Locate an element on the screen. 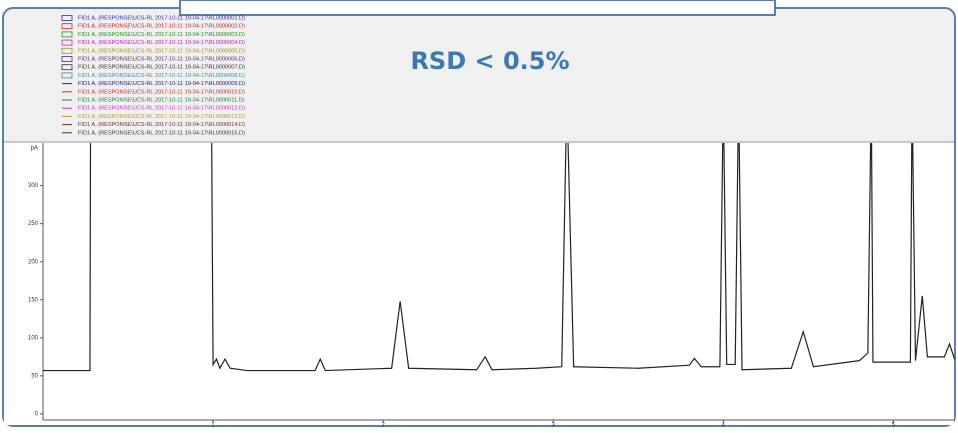 This screenshot has height=433, width=958. y-tick-label: 50 is located at coordinates (34, 376).